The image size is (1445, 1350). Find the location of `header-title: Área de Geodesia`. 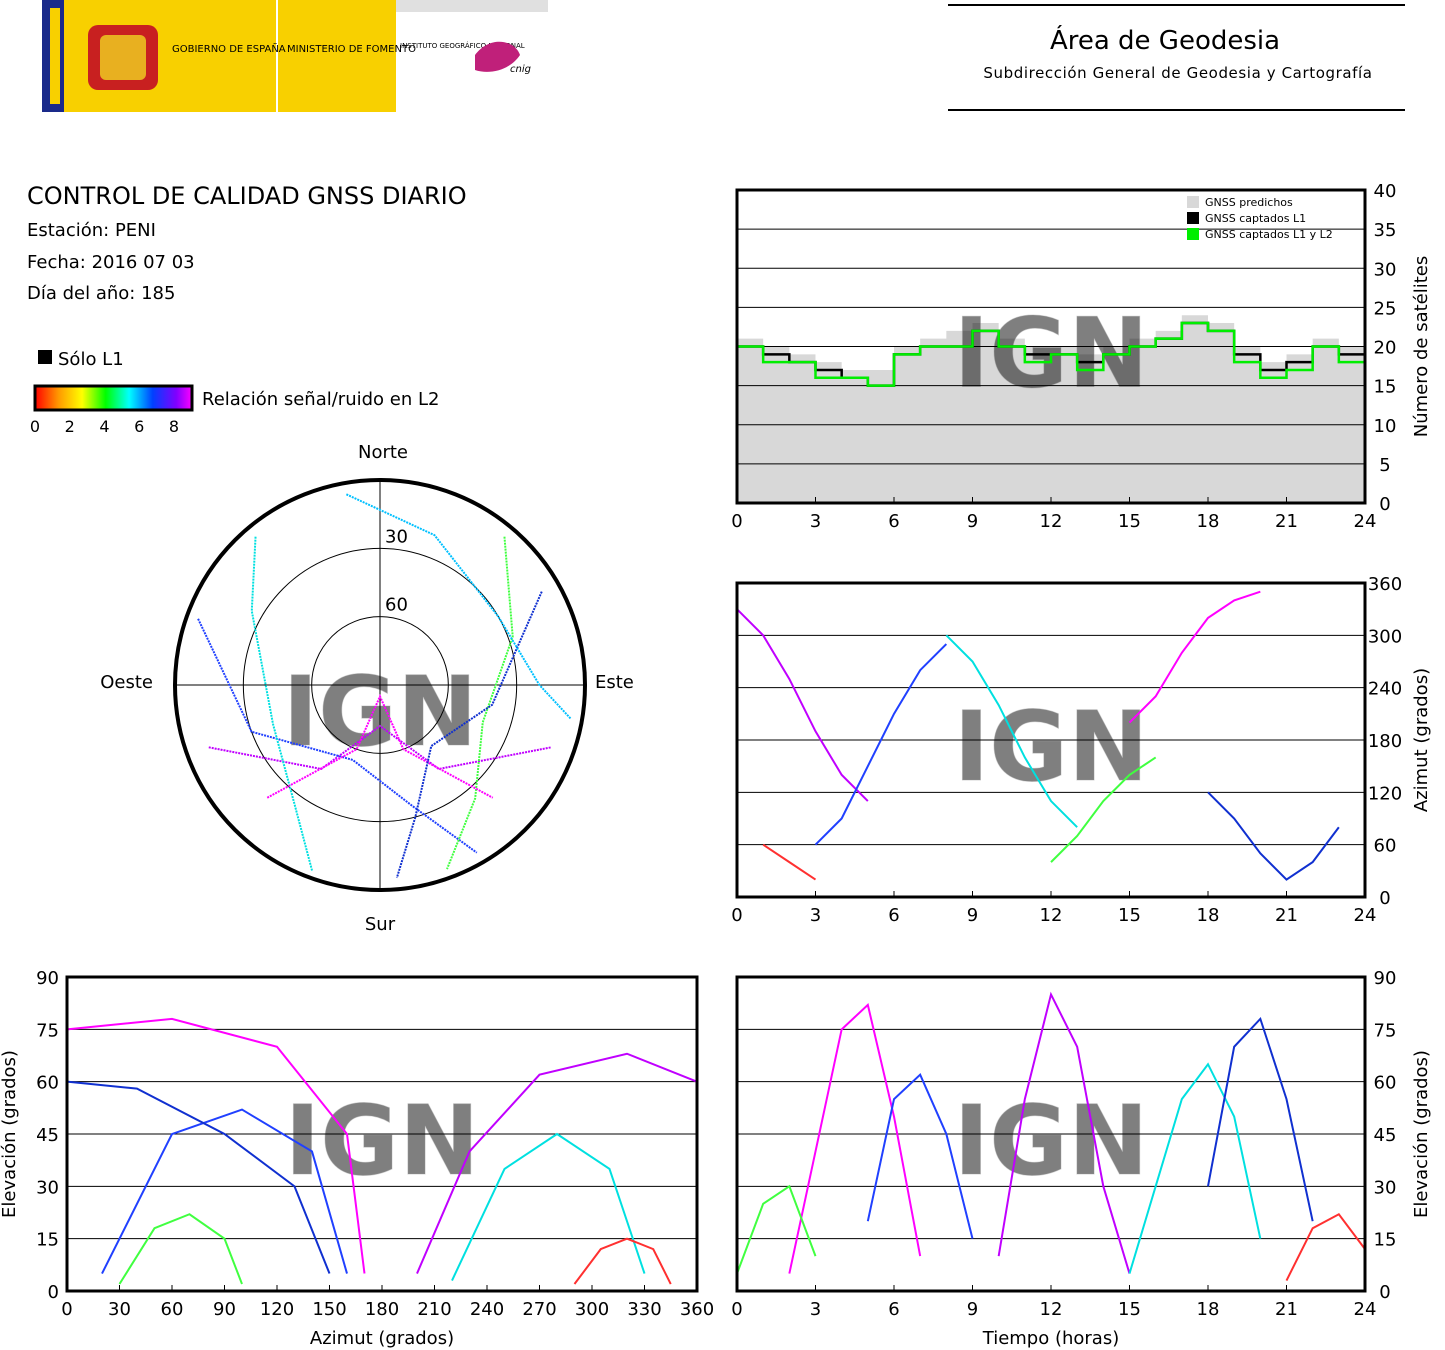

header-title: Área de Geodesia is located at coordinates (1165, 40).